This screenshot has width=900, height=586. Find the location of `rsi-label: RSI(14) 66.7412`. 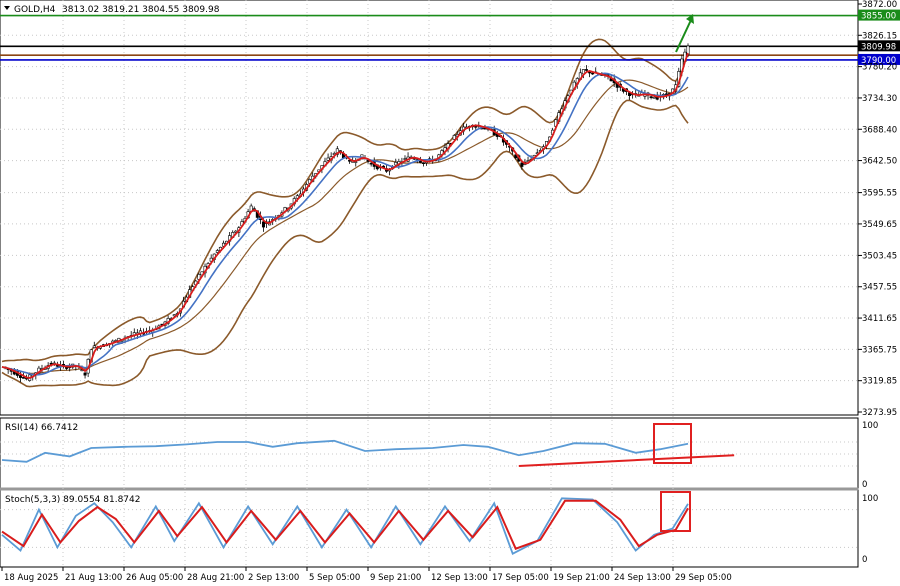

rsi-label: RSI(14) 66.7412 is located at coordinates (41, 428).